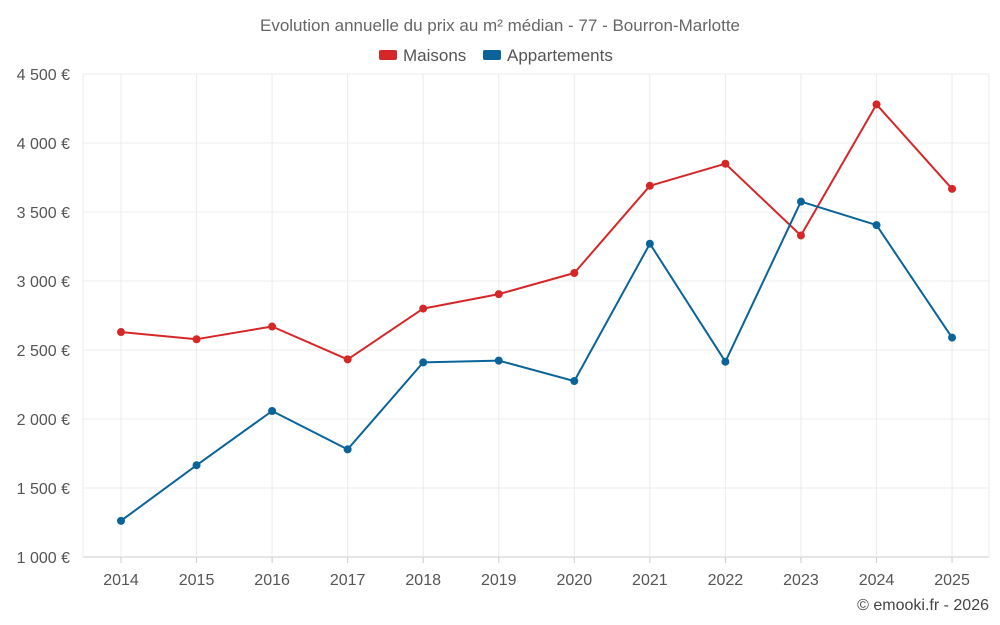 This screenshot has height=625, width=1000. Describe the element at coordinates (923, 605) in the screenshot. I see `credit: © emooki.fr - 2026` at that location.